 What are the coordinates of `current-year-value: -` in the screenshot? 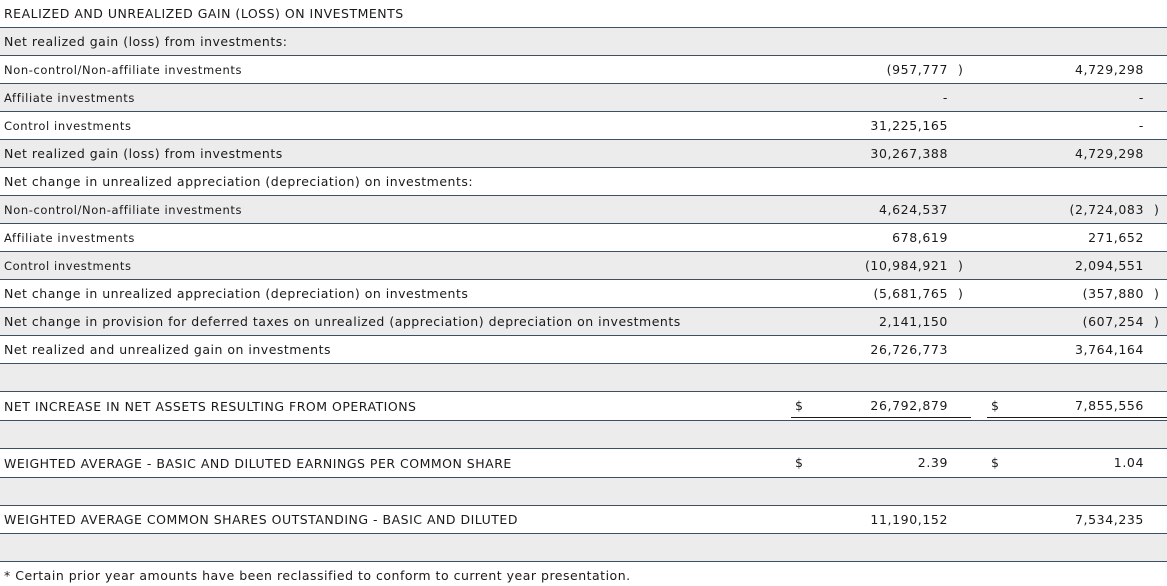 It's located at (945, 97).